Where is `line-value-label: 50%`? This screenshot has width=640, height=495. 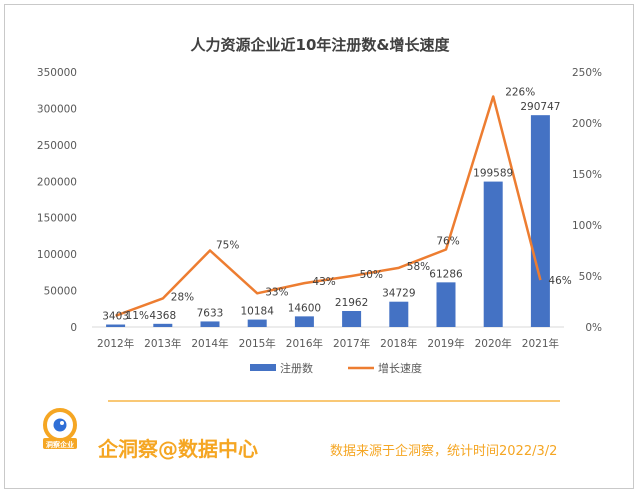 line-value-label: 50% is located at coordinates (371, 275).